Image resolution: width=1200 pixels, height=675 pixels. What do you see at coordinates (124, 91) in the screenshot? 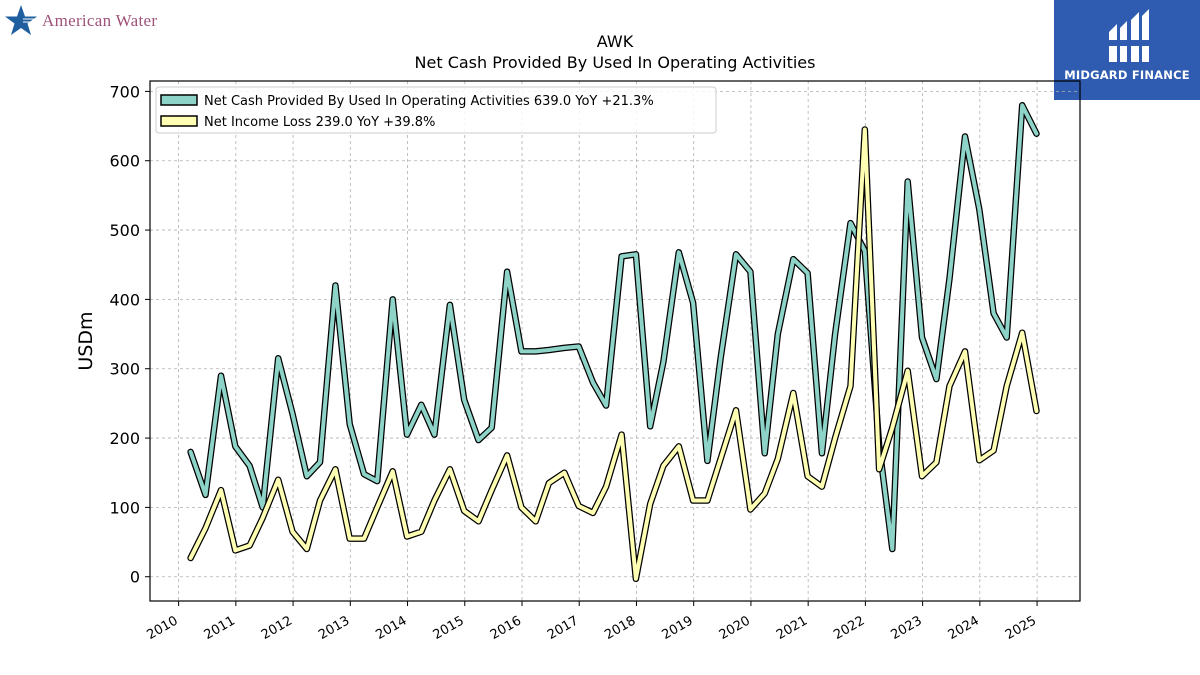
I see `y-tick-label: 700` at bounding box center [124, 91].